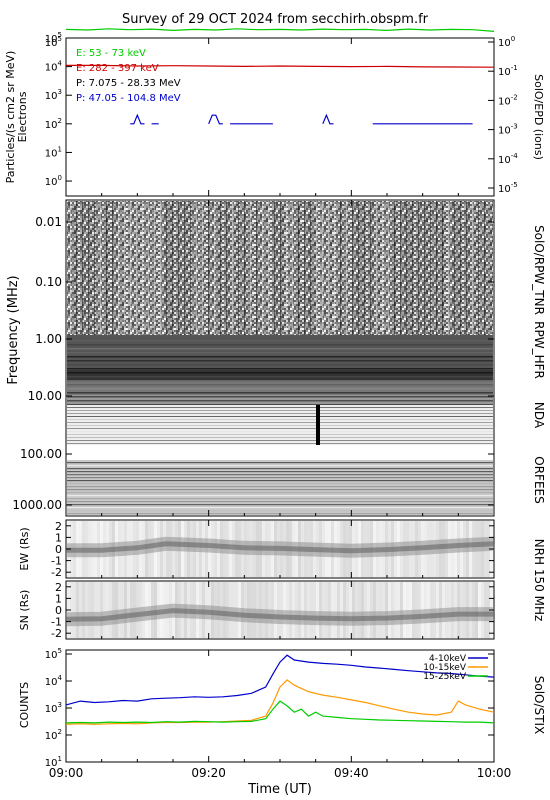 The width and height of the screenshot is (550, 800). I want to click on stix-tick-label: 10¹, so click(53, 762).